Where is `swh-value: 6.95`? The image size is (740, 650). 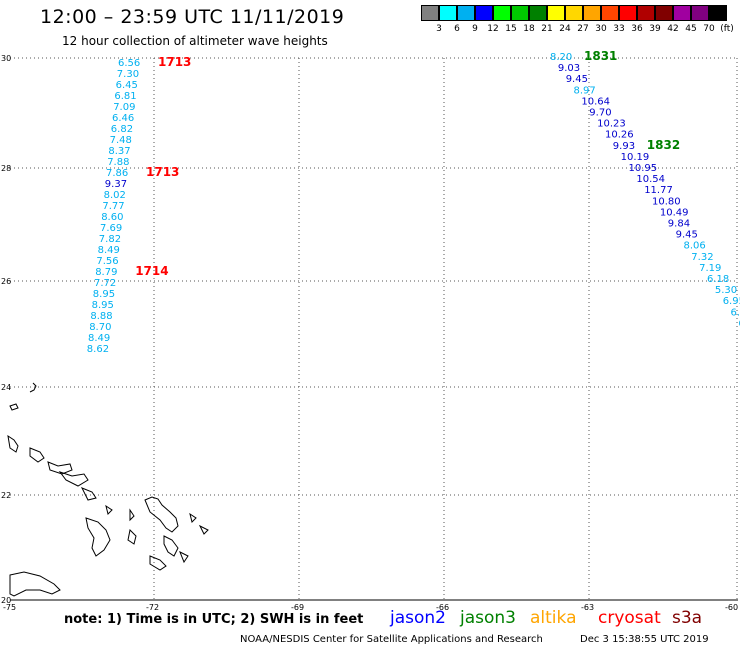 swh-value: 6.95 is located at coordinates (731, 301).